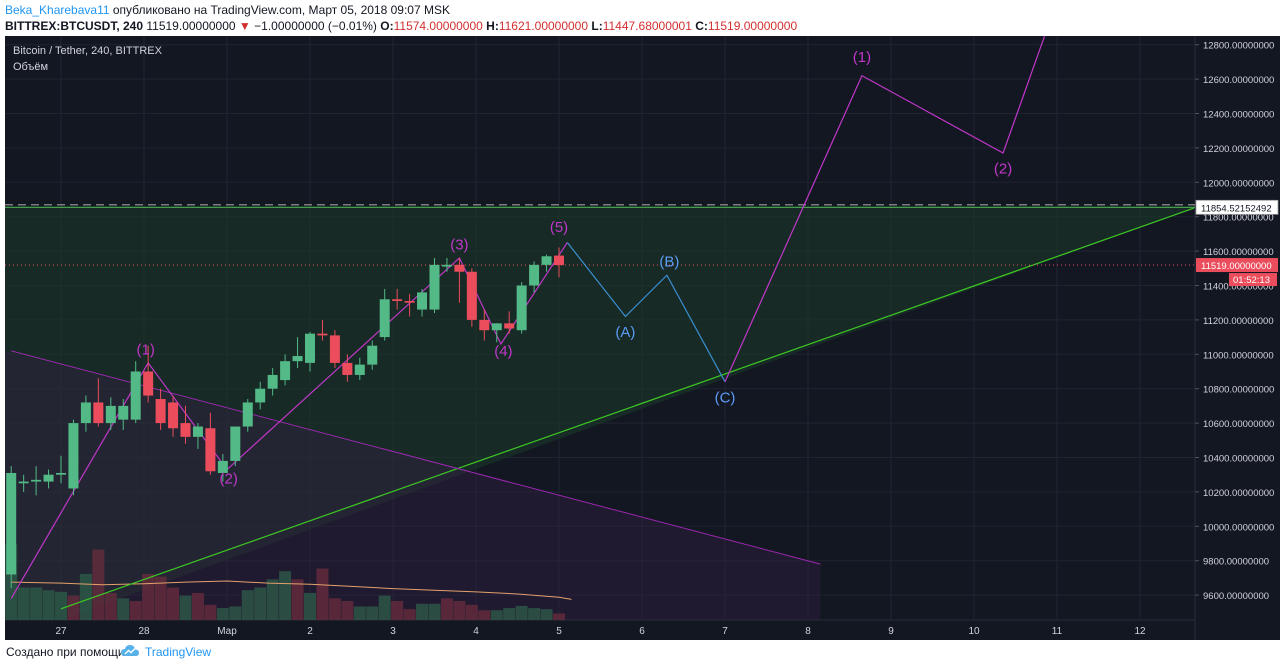 The width and height of the screenshot is (1280, 668). What do you see at coordinates (178, 652) in the screenshot?
I see `tradingview-link: TradingView` at bounding box center [178, 652].